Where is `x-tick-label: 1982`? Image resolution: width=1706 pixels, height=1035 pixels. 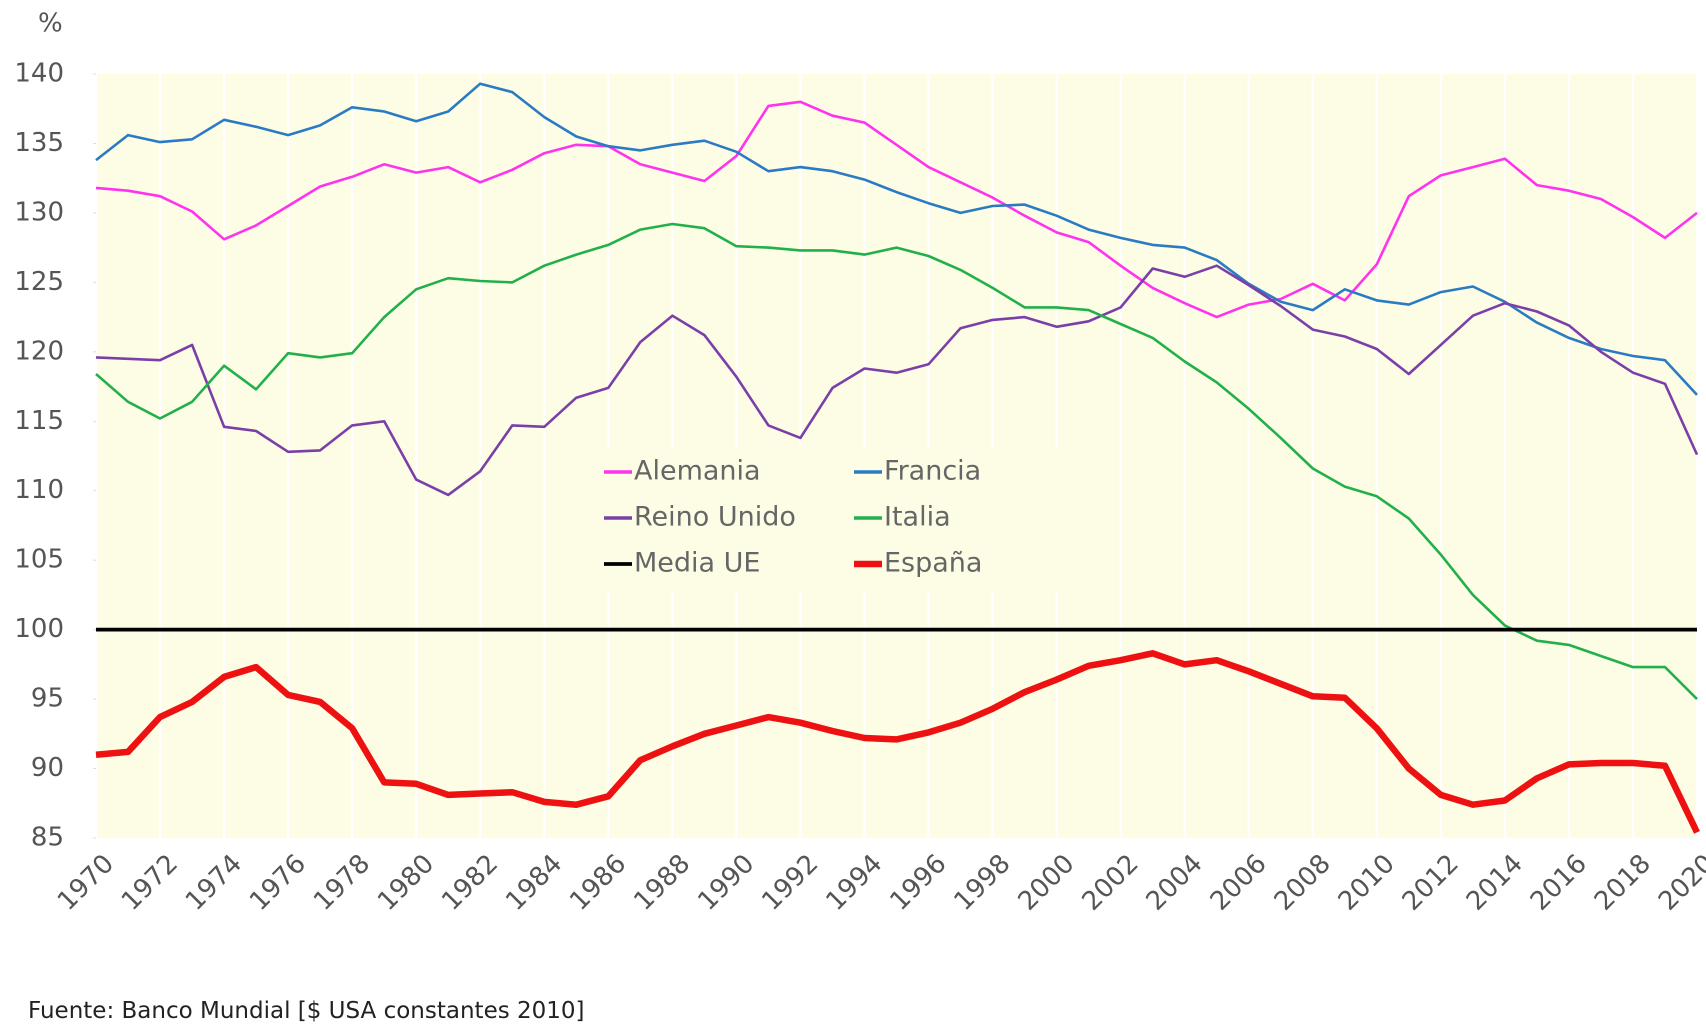 x-tick-label: 1982 is located at coordinates (470, 883).